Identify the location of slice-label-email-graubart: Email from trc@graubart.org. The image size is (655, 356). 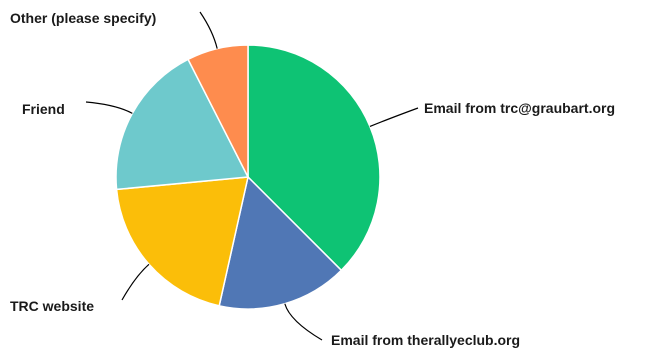
(519, 108).